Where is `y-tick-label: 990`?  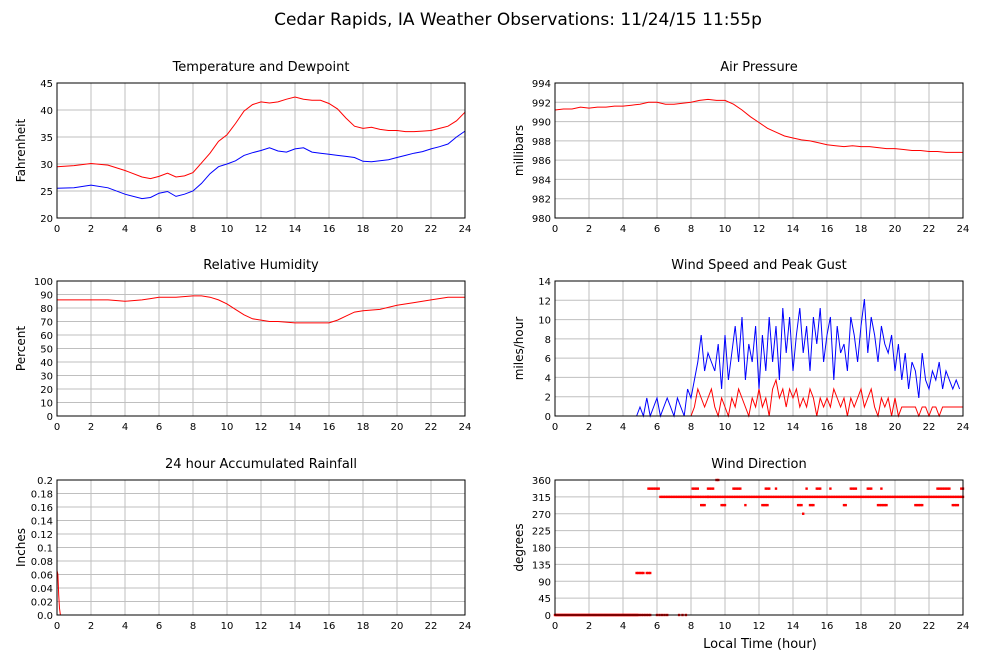 y-tick-label: 990 is located at coordinates (541, 123).